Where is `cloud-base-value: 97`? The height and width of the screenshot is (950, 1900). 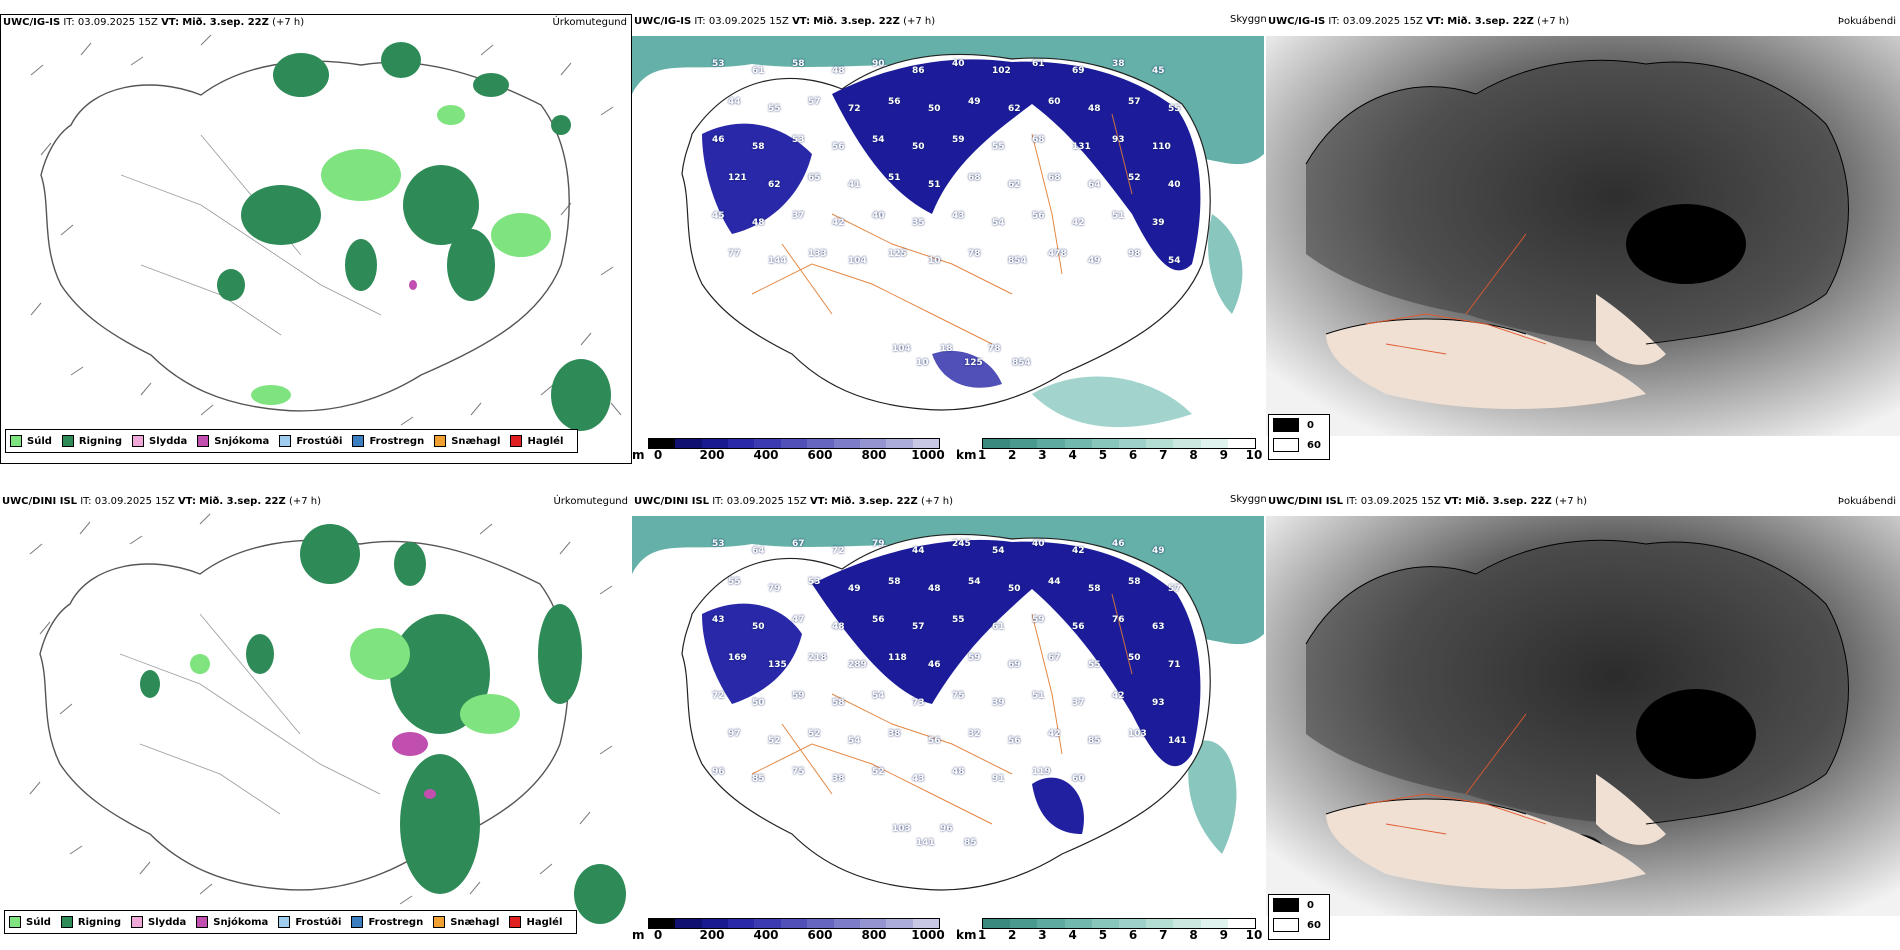 cloud-base-value: 97 is located at coordinates (734, 734).